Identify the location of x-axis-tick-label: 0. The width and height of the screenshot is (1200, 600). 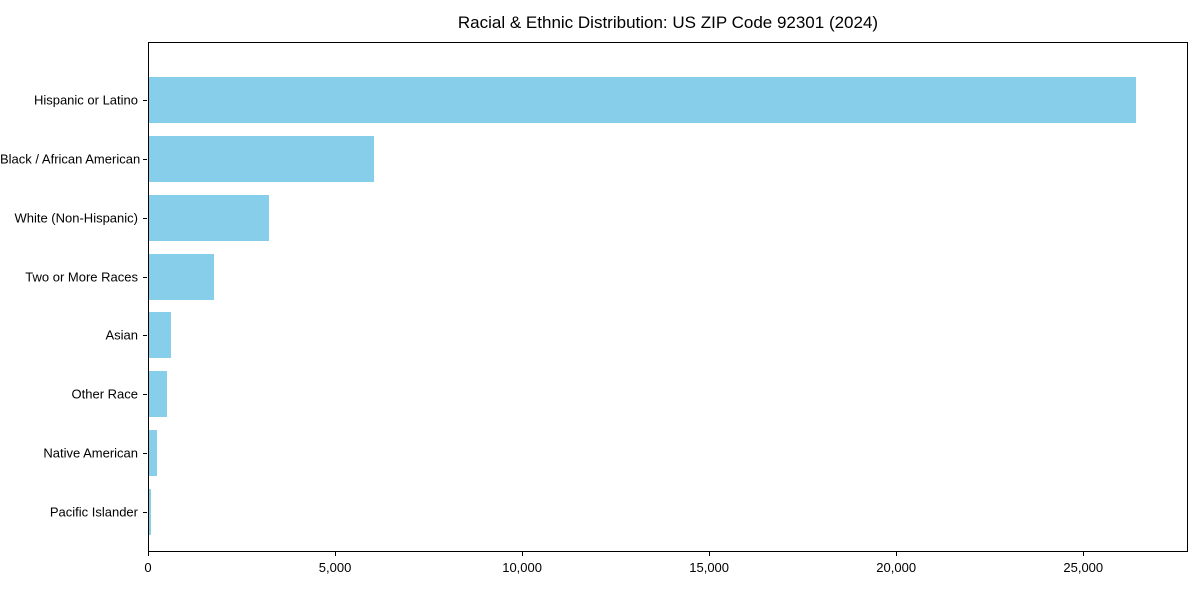
(148, 567).